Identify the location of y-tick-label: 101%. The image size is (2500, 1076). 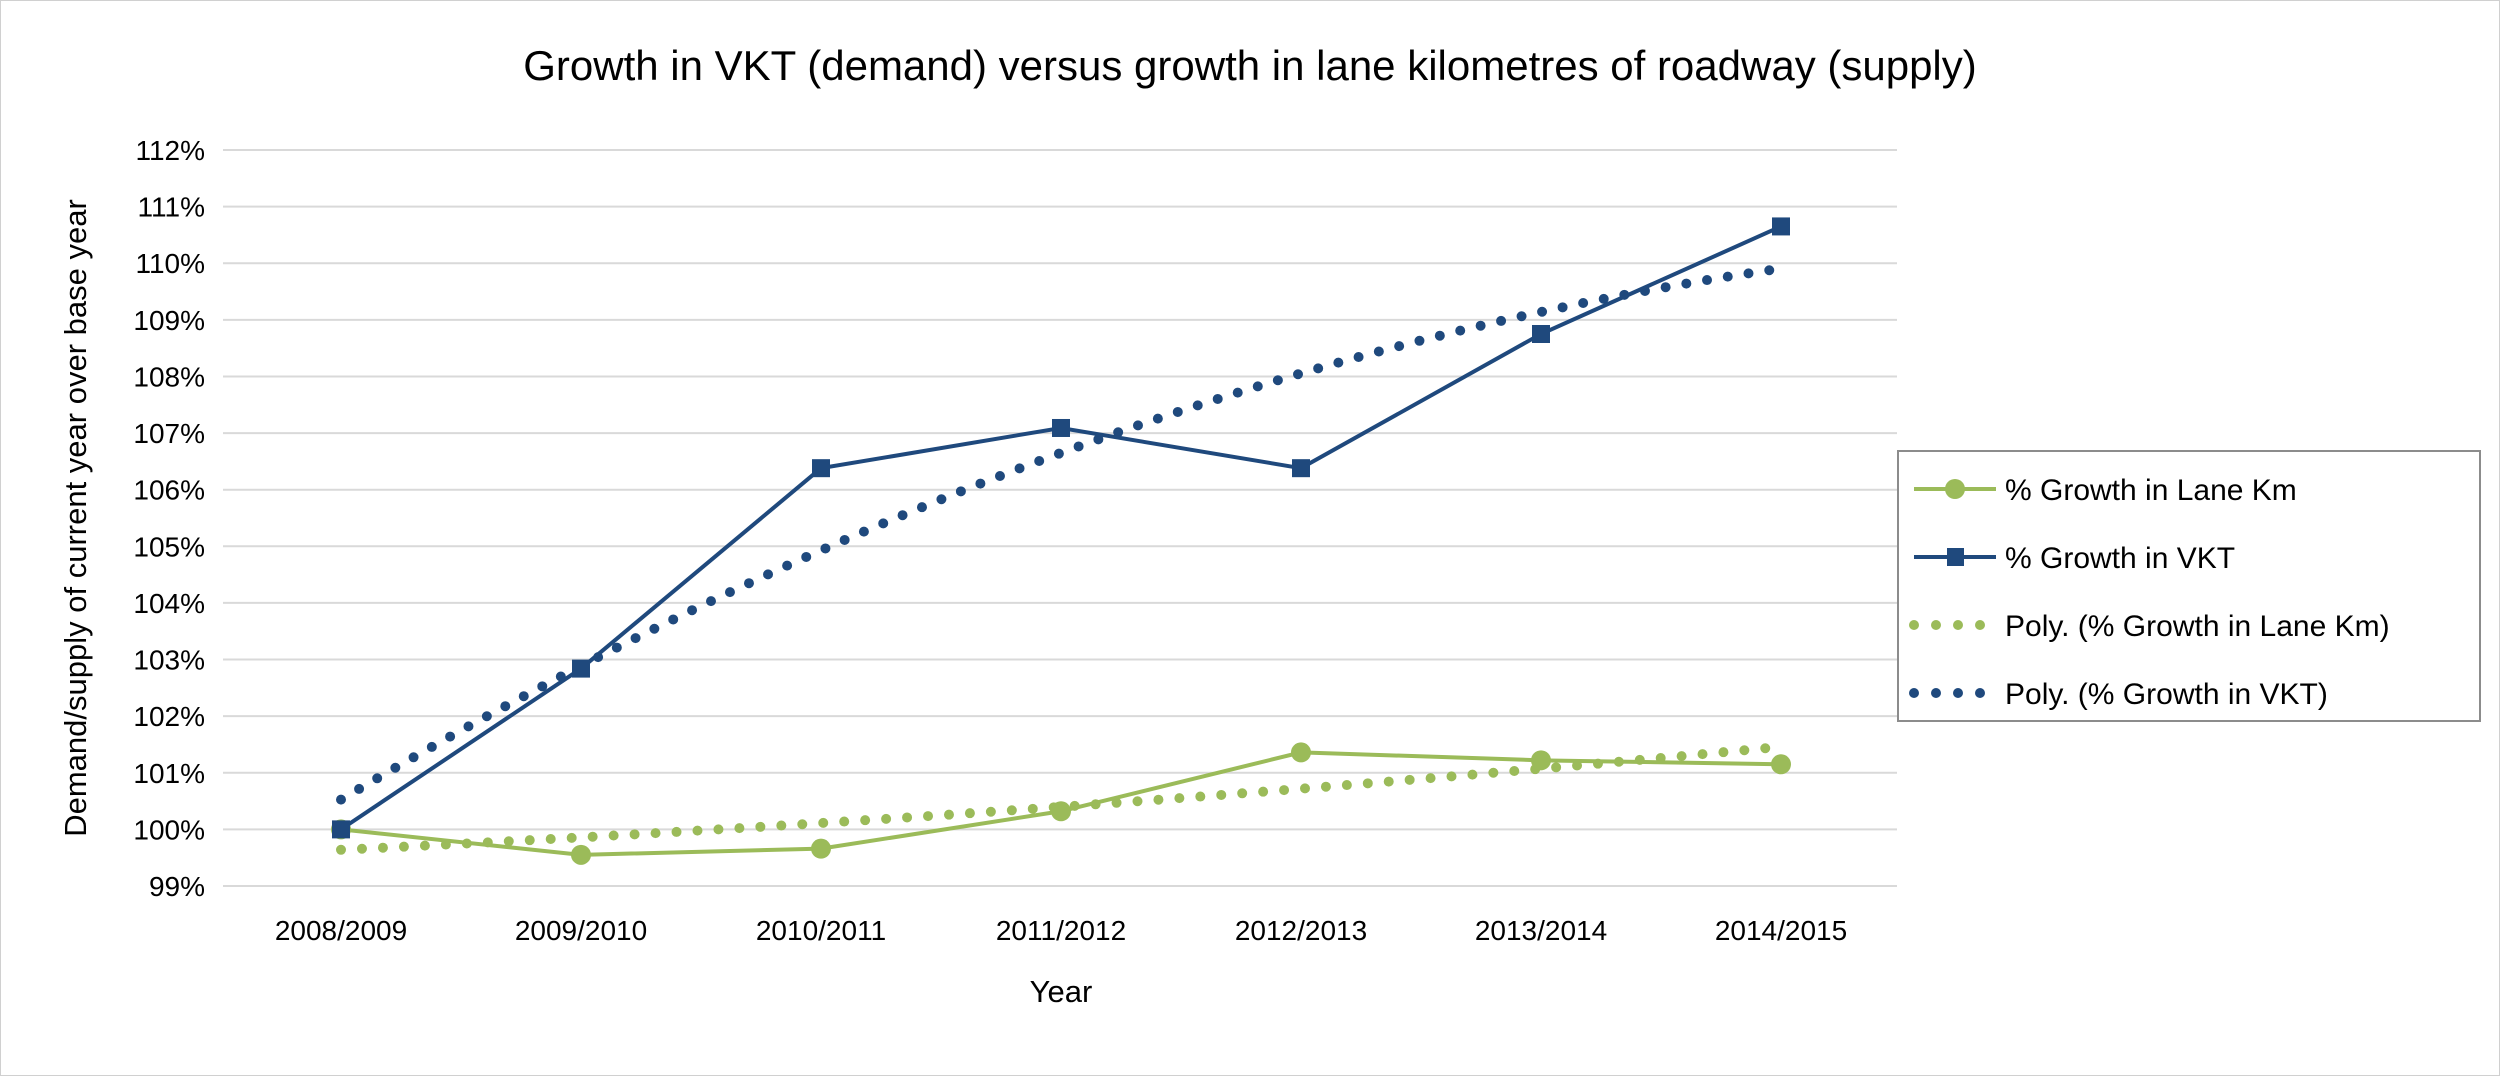
(169, 773).